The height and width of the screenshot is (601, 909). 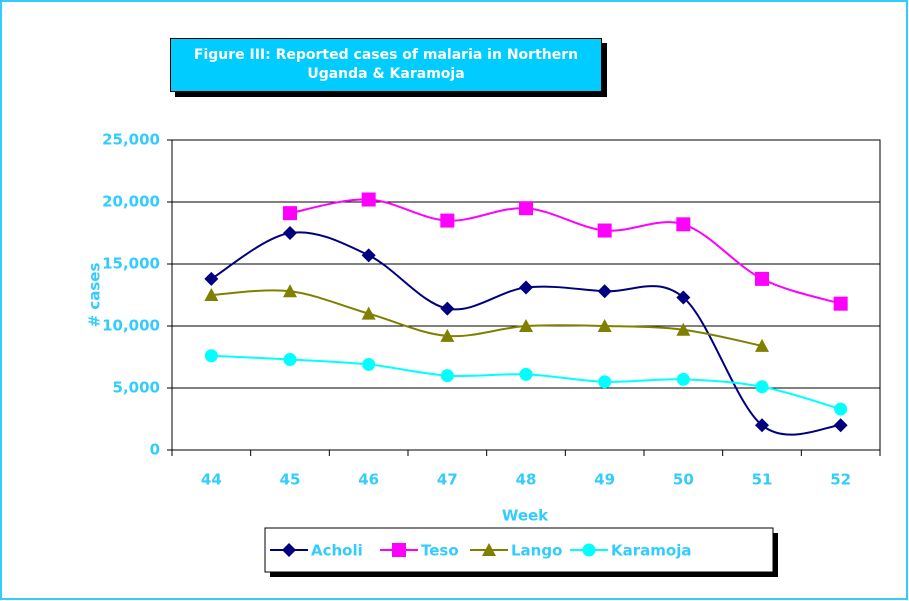 What do you see at coordinates (290, 480) in the screenshot?
I see `x-tick-label: 45` at bounding box center [290, 480].